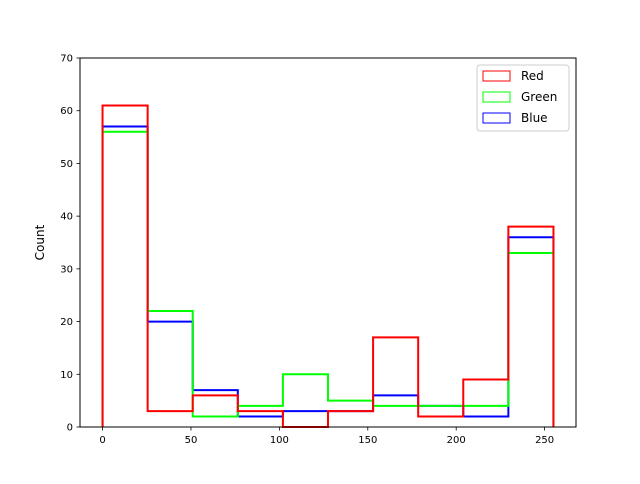  Describe the element at coordinates (66, 217) in the screenshot. I see `y-tick-label: 40` at that location.